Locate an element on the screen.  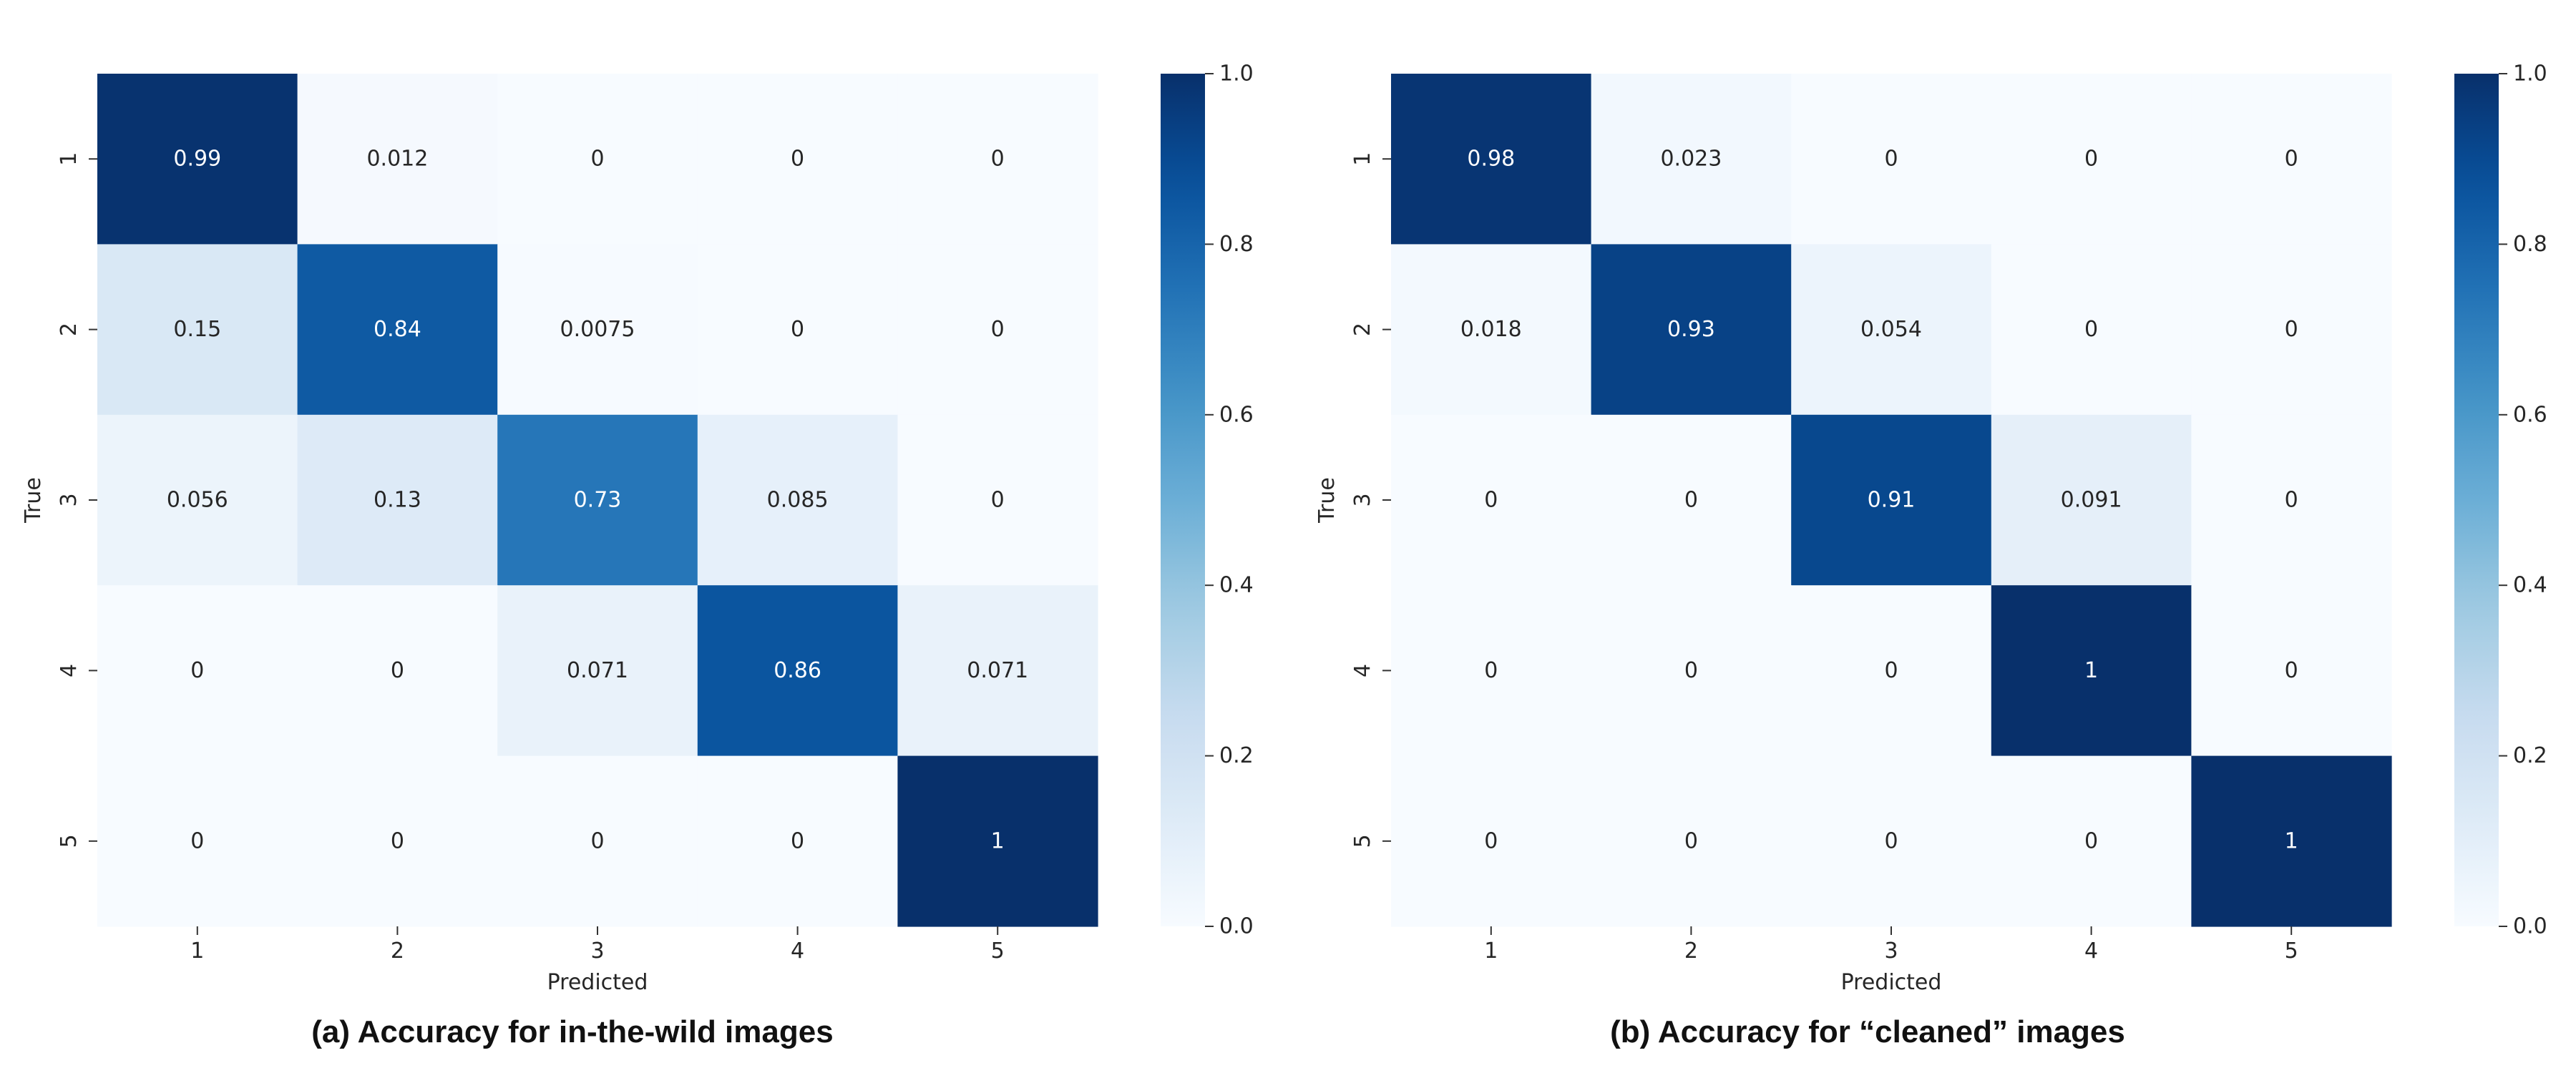
cell-label-1-5: 0 is located at coordinates (2291, 159).